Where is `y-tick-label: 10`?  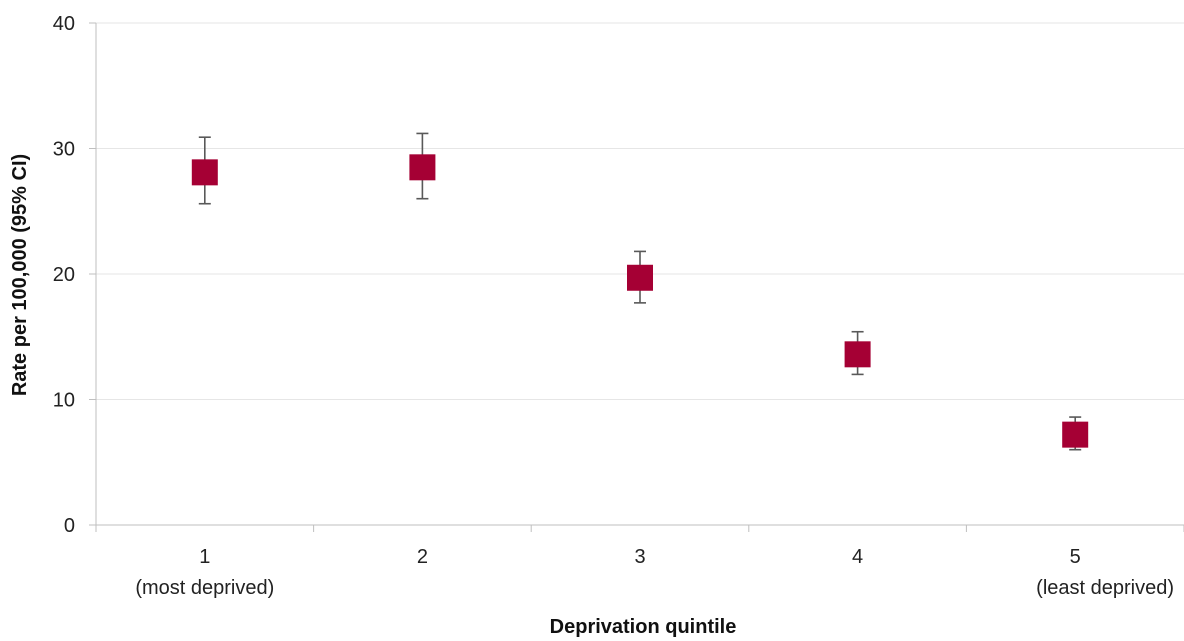
y-tick-label: 10 is located at coordinates (64, 401).